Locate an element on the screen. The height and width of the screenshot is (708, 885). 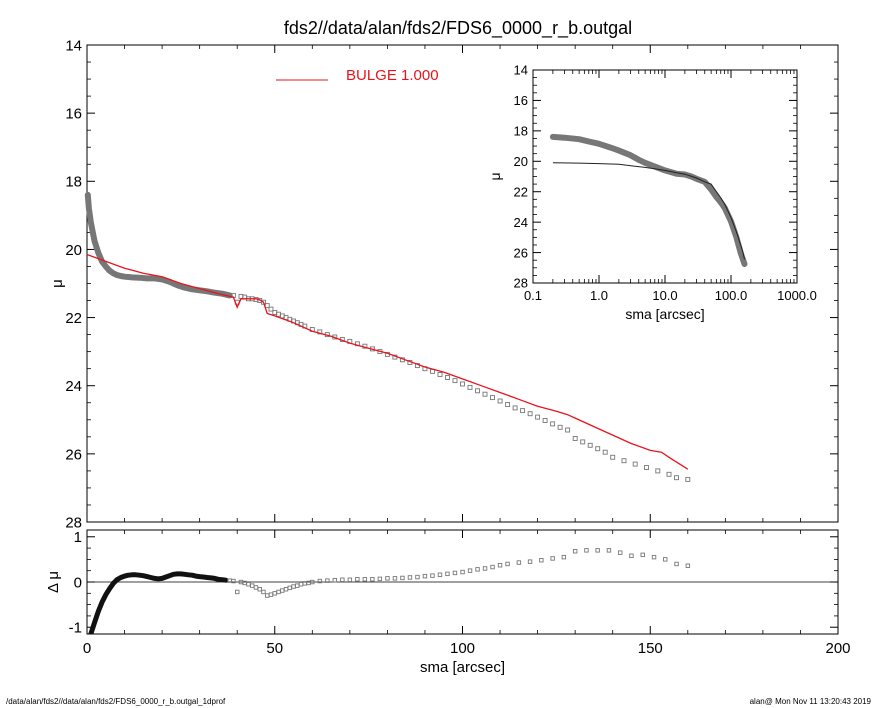
inset-data-markers is located at coordinates (648, 200).